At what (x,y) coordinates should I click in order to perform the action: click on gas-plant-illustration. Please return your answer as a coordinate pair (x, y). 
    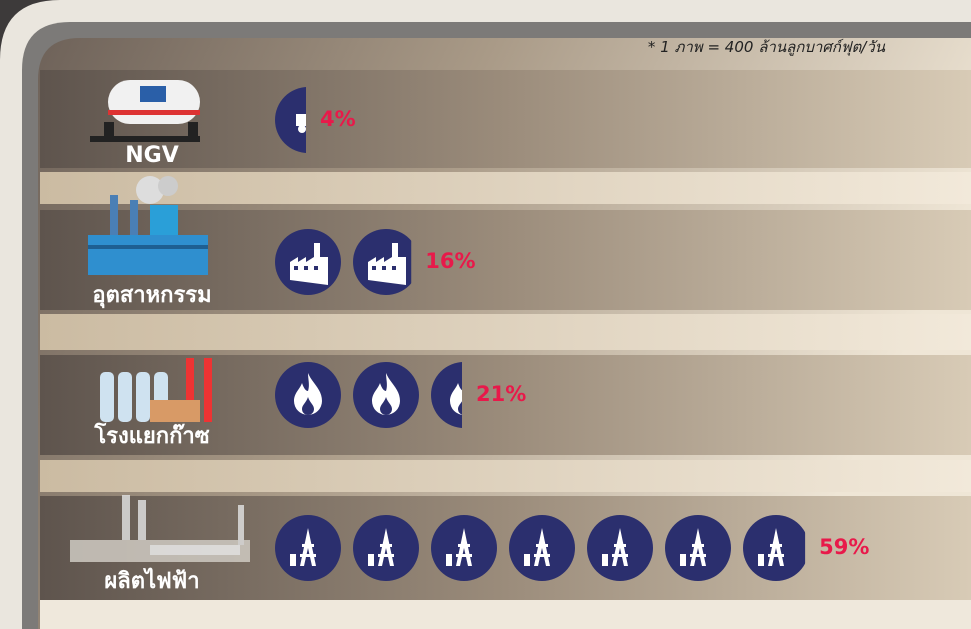
    Looking at the image, I should click on (156, 390).